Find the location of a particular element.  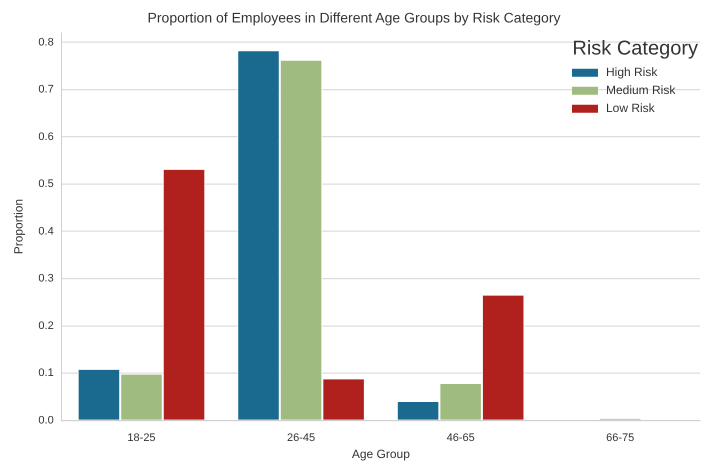

y-tick-label: 0.8 is located at coordinates (46, 42).